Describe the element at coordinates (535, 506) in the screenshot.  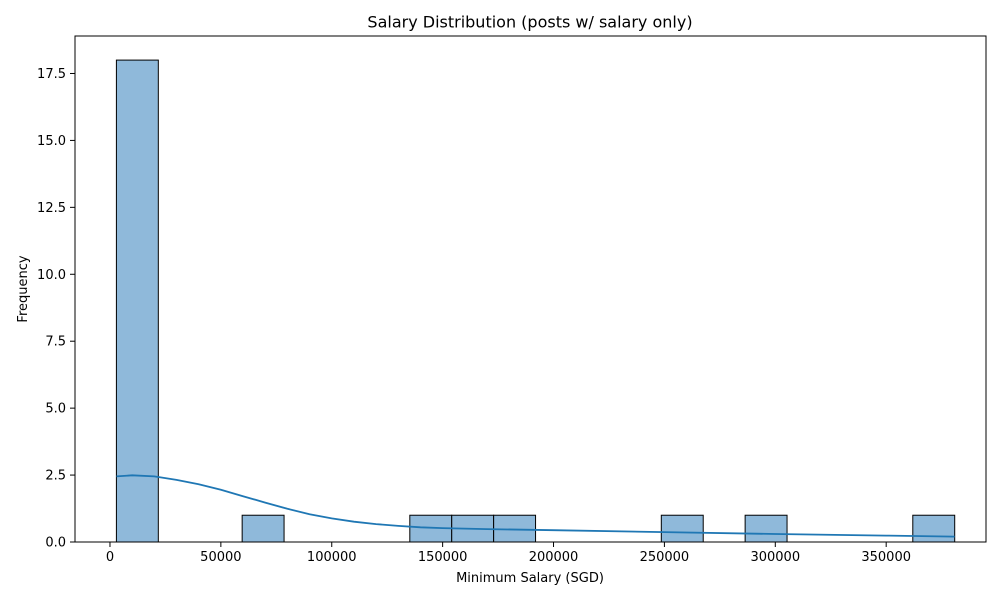
I see `kde-curve` at that location.